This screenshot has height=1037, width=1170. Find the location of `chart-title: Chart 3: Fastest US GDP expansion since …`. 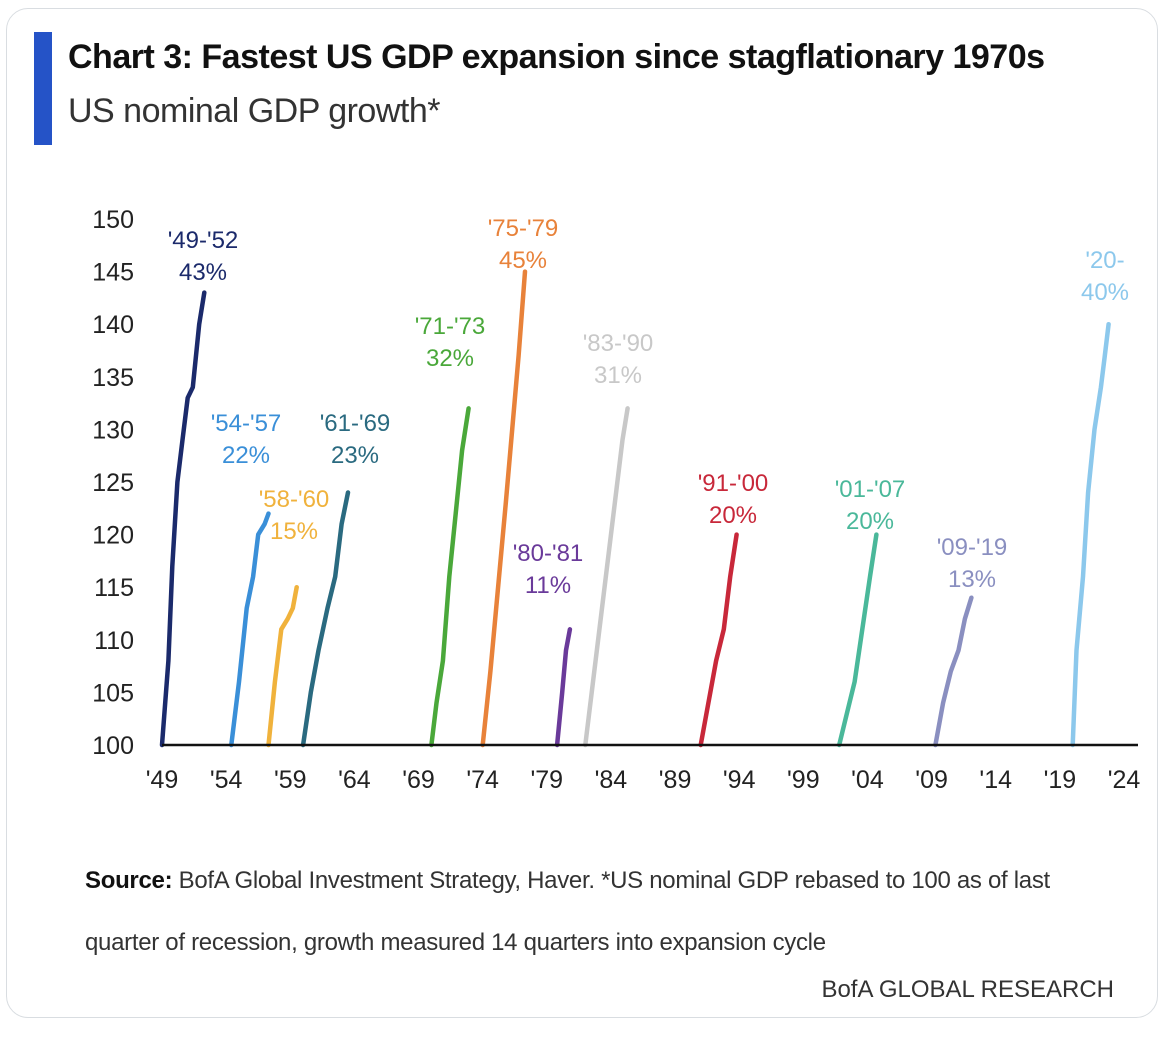

chart-title: Chart 3: Fastest US GDP expansion since … is located at coordinates (556, 57).